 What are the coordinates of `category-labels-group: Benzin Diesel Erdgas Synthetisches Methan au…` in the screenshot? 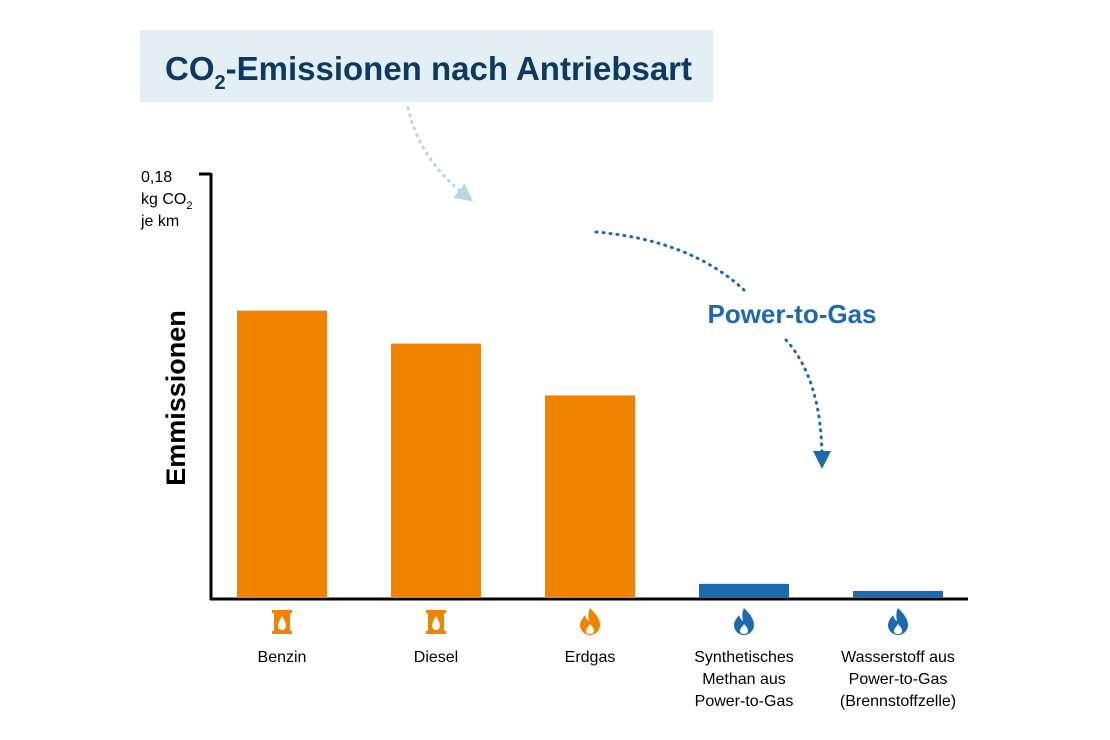 It's located at (607, 679).